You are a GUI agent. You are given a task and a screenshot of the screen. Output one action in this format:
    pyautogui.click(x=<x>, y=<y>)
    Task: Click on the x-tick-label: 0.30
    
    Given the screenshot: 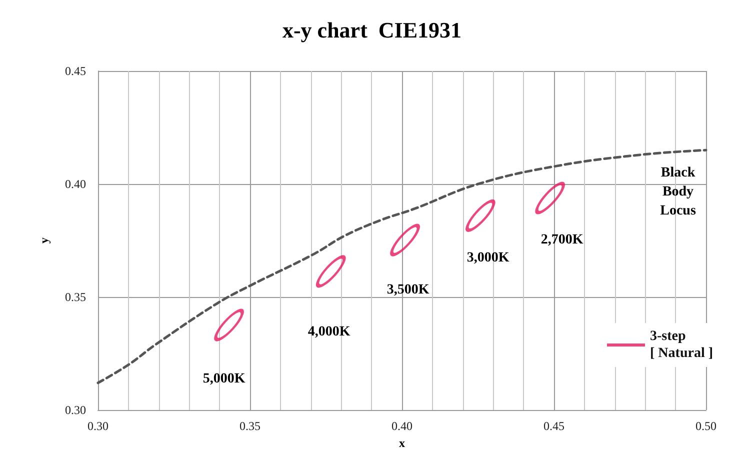 What is the action you would take?
    pyautogui.click(x=98, y=426)
    